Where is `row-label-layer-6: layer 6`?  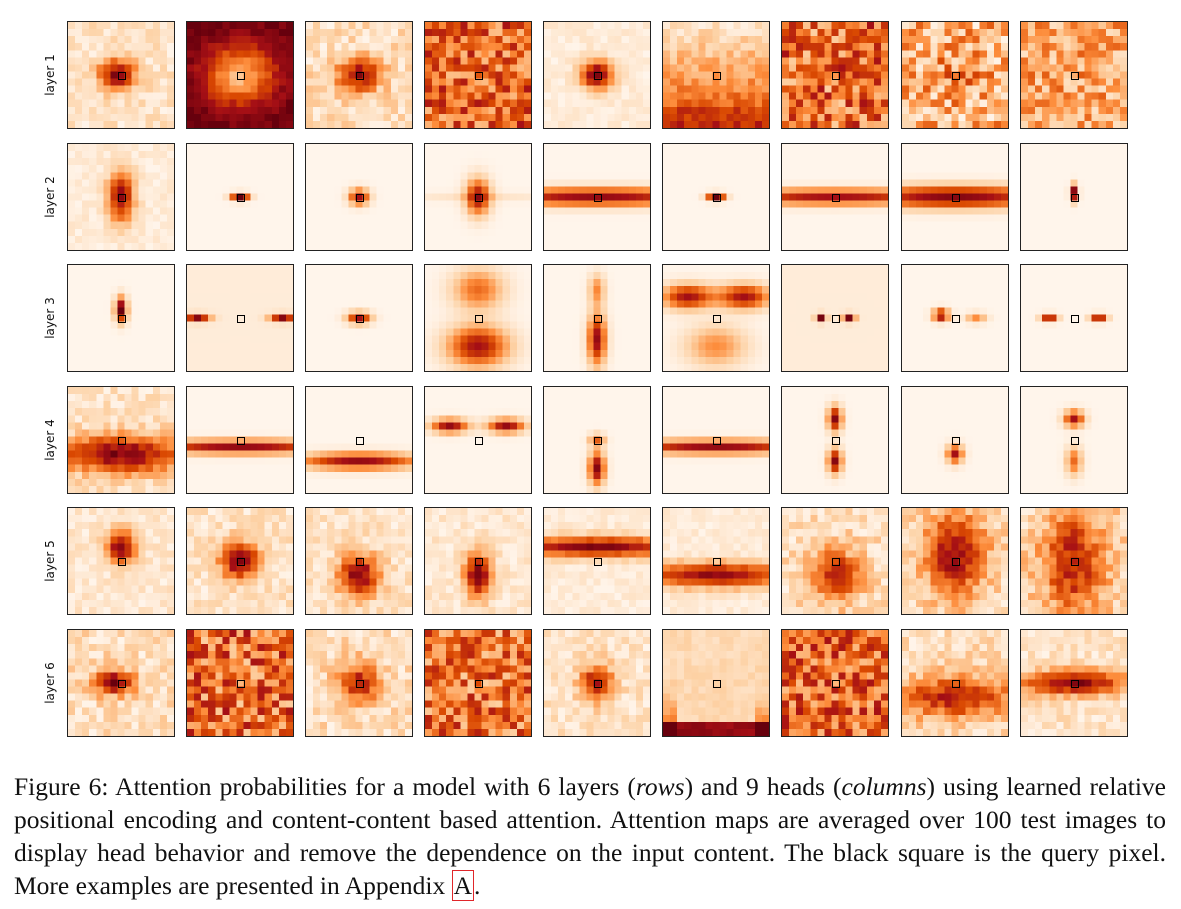 row-label-layer-6: layer 6 is located at coordinates (49, 683).